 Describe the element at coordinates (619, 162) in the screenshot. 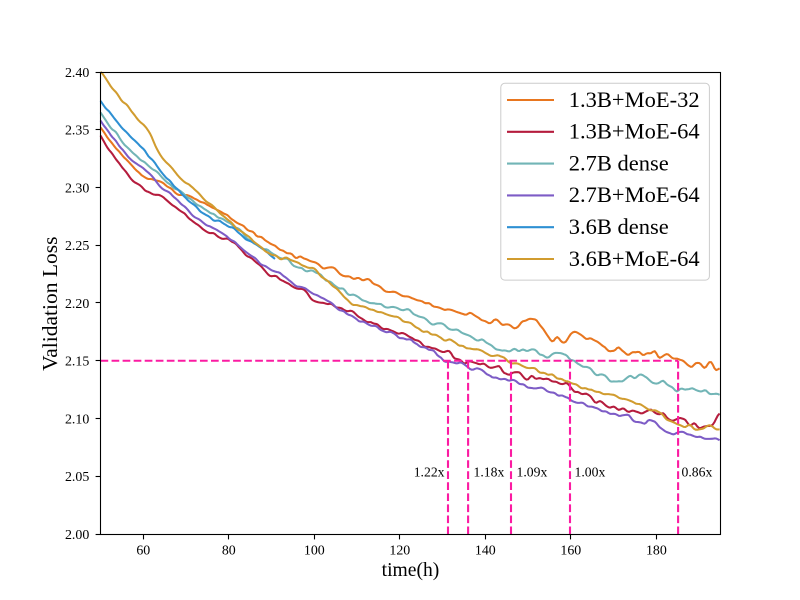

I see `svg-text: 2.7B dense` at that location.